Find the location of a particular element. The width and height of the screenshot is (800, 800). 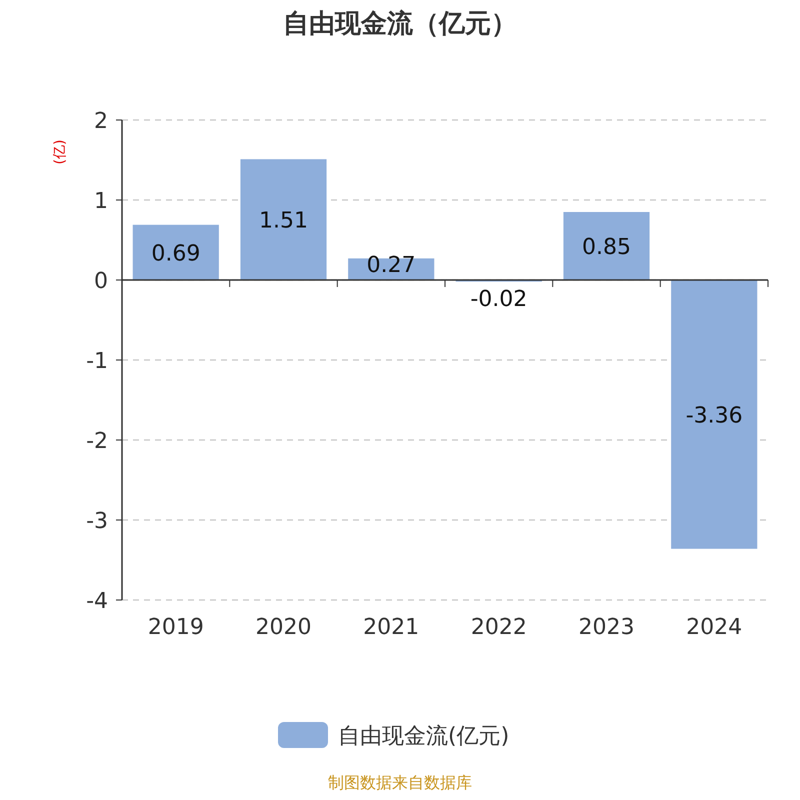

y-tick-label: 0 is located at coordinates (101, 281).